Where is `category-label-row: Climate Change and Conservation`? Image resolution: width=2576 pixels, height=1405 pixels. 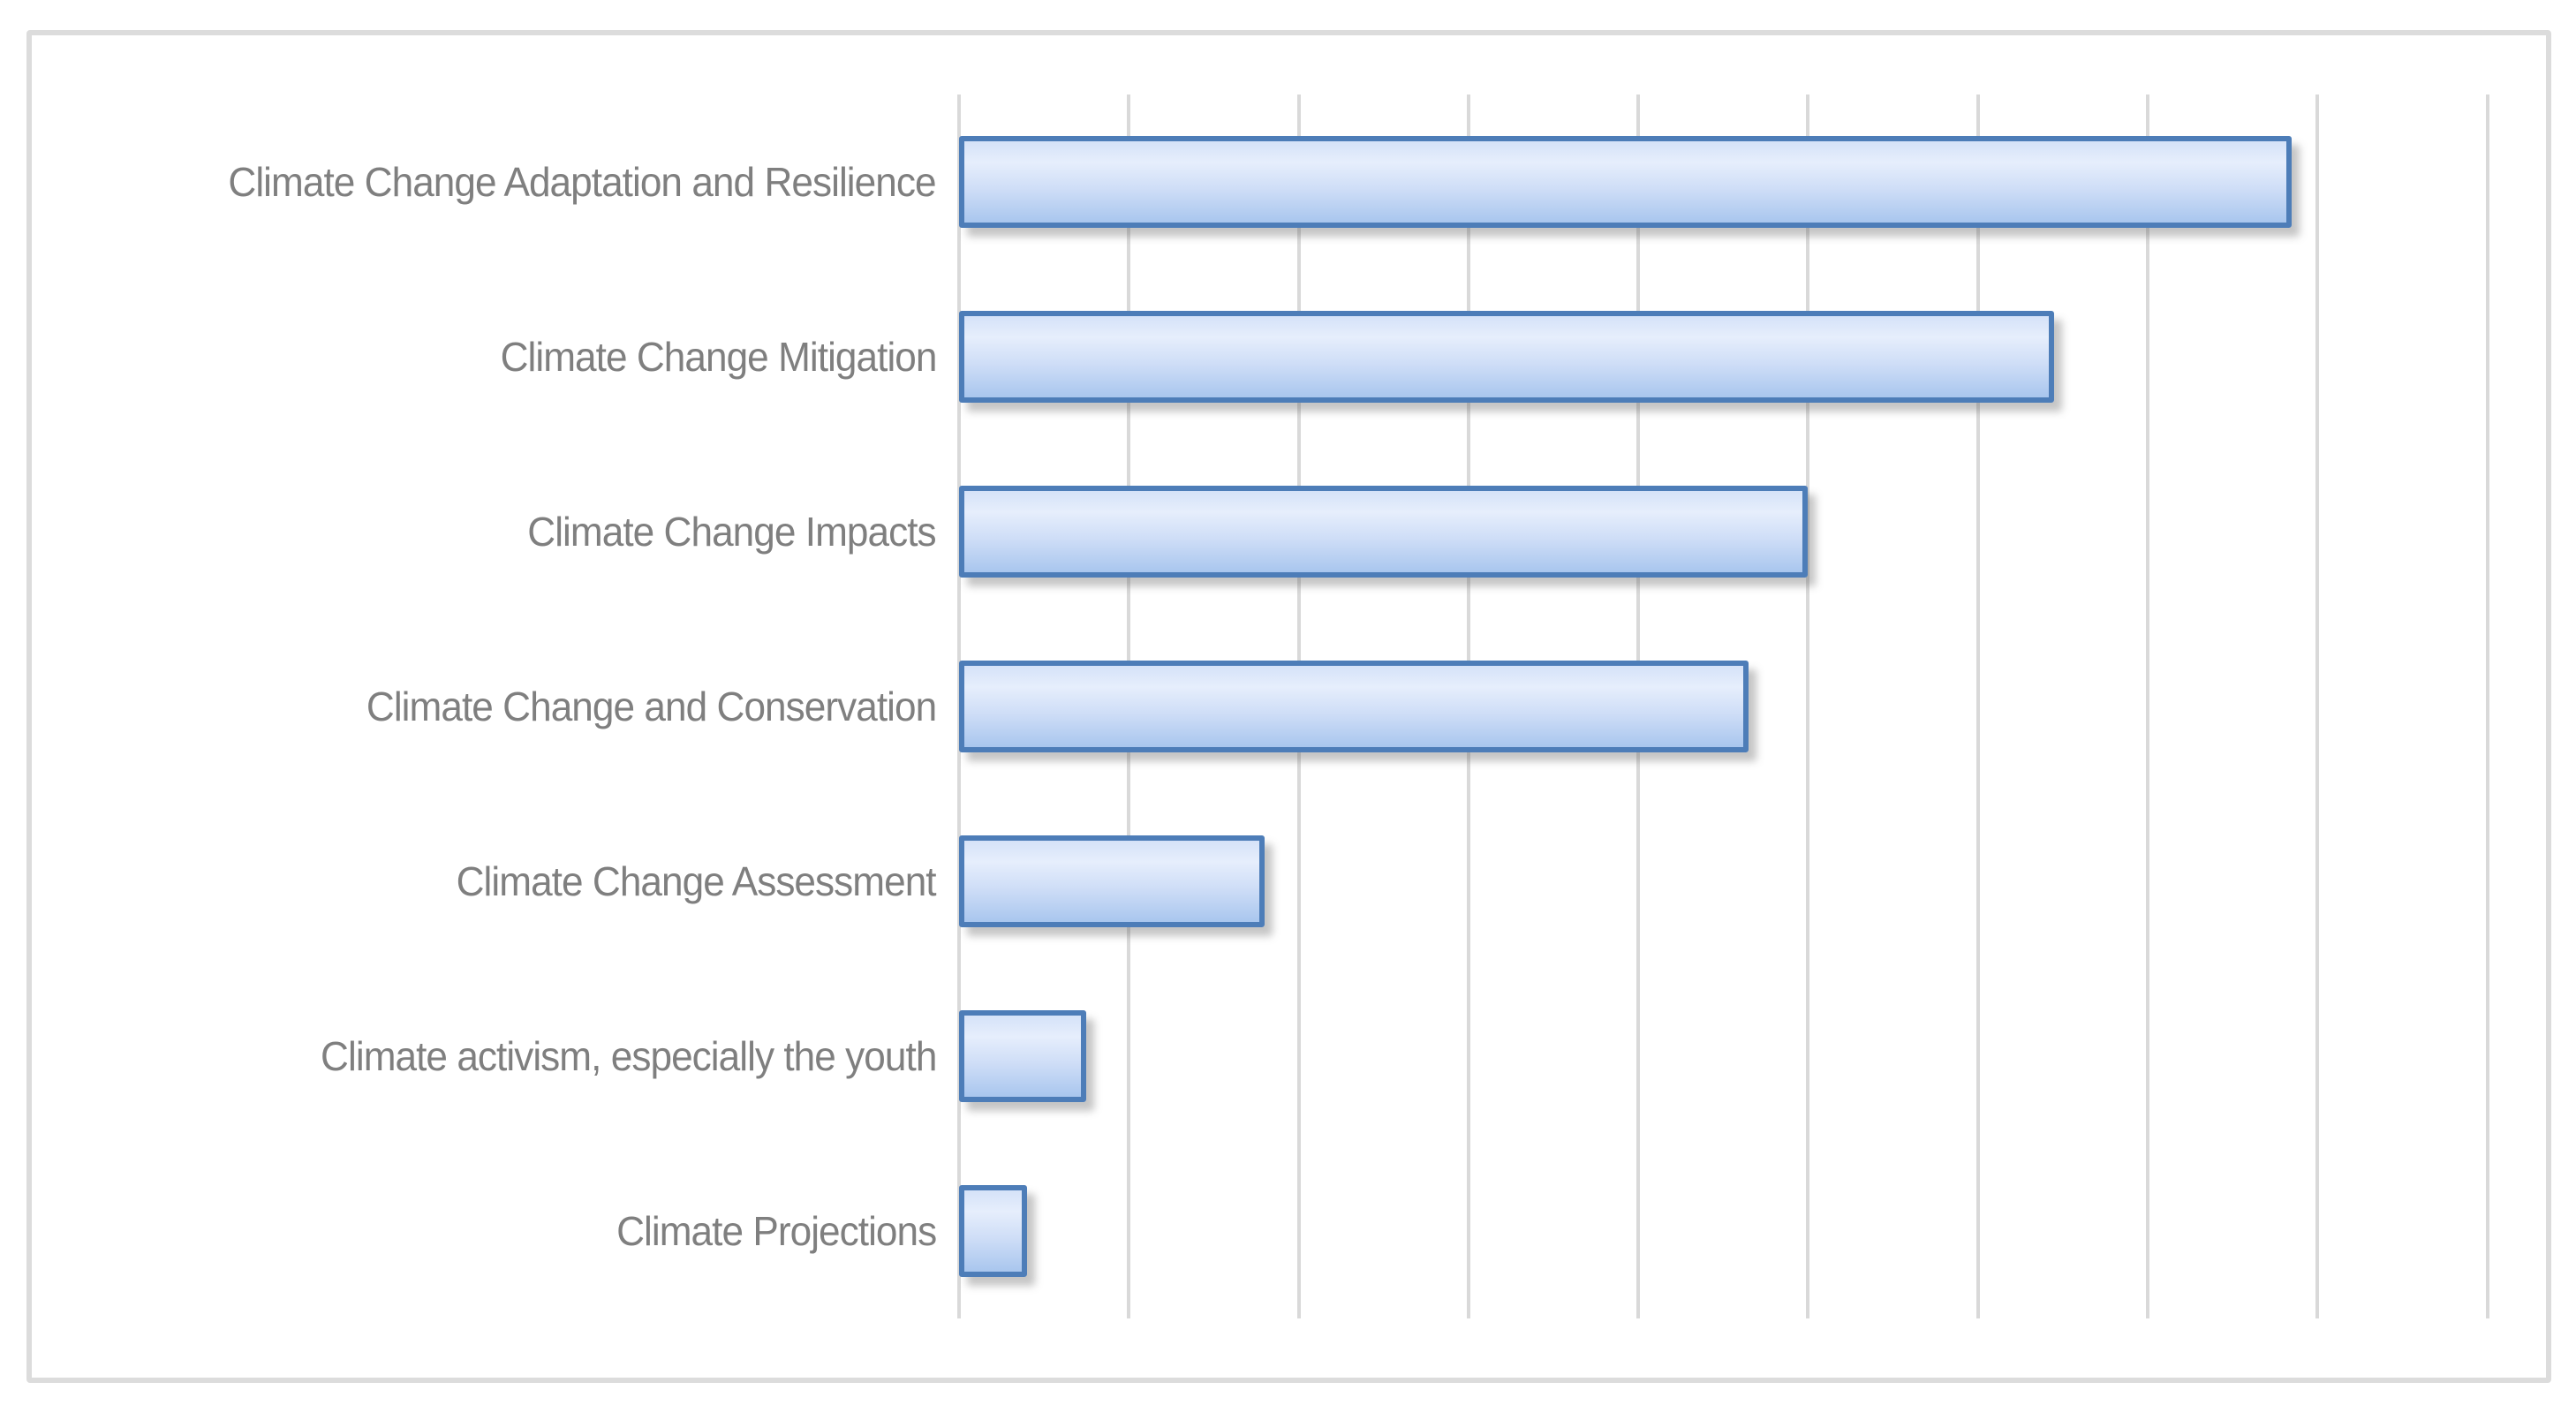
category-label-row: Climate Change and Conservation is located at coordinates (484, 706).